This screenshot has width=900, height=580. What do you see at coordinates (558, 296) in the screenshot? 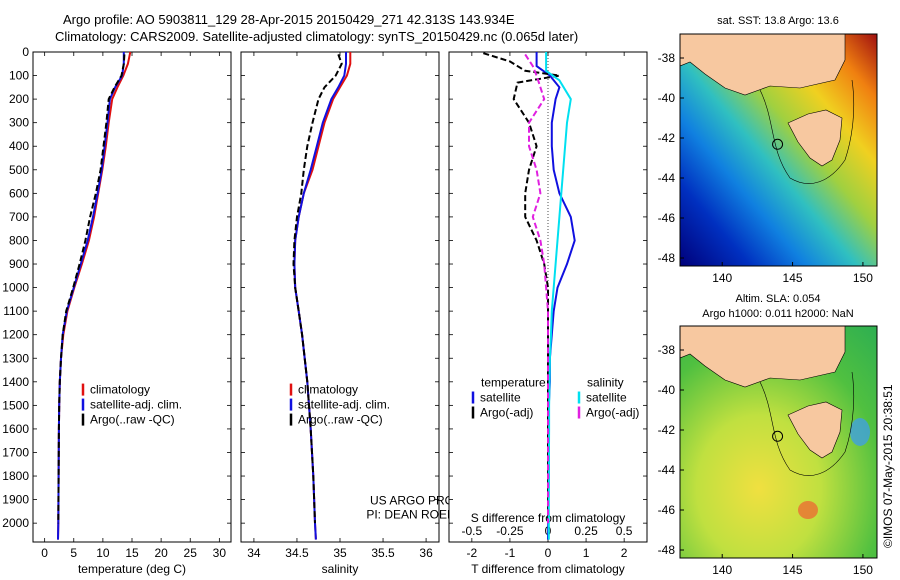
I see `series-line-sat_sal` at bounding box center [558, 296].